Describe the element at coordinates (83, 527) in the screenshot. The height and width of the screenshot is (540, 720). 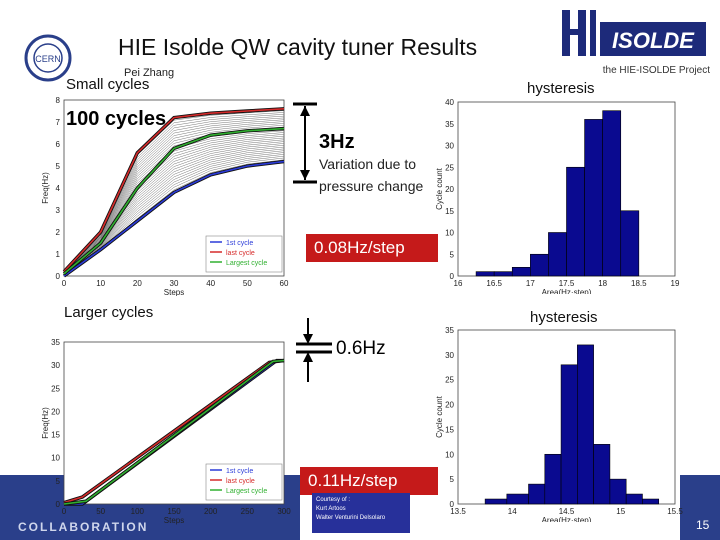
I see `footer-text: COLLABORATION` at that location.